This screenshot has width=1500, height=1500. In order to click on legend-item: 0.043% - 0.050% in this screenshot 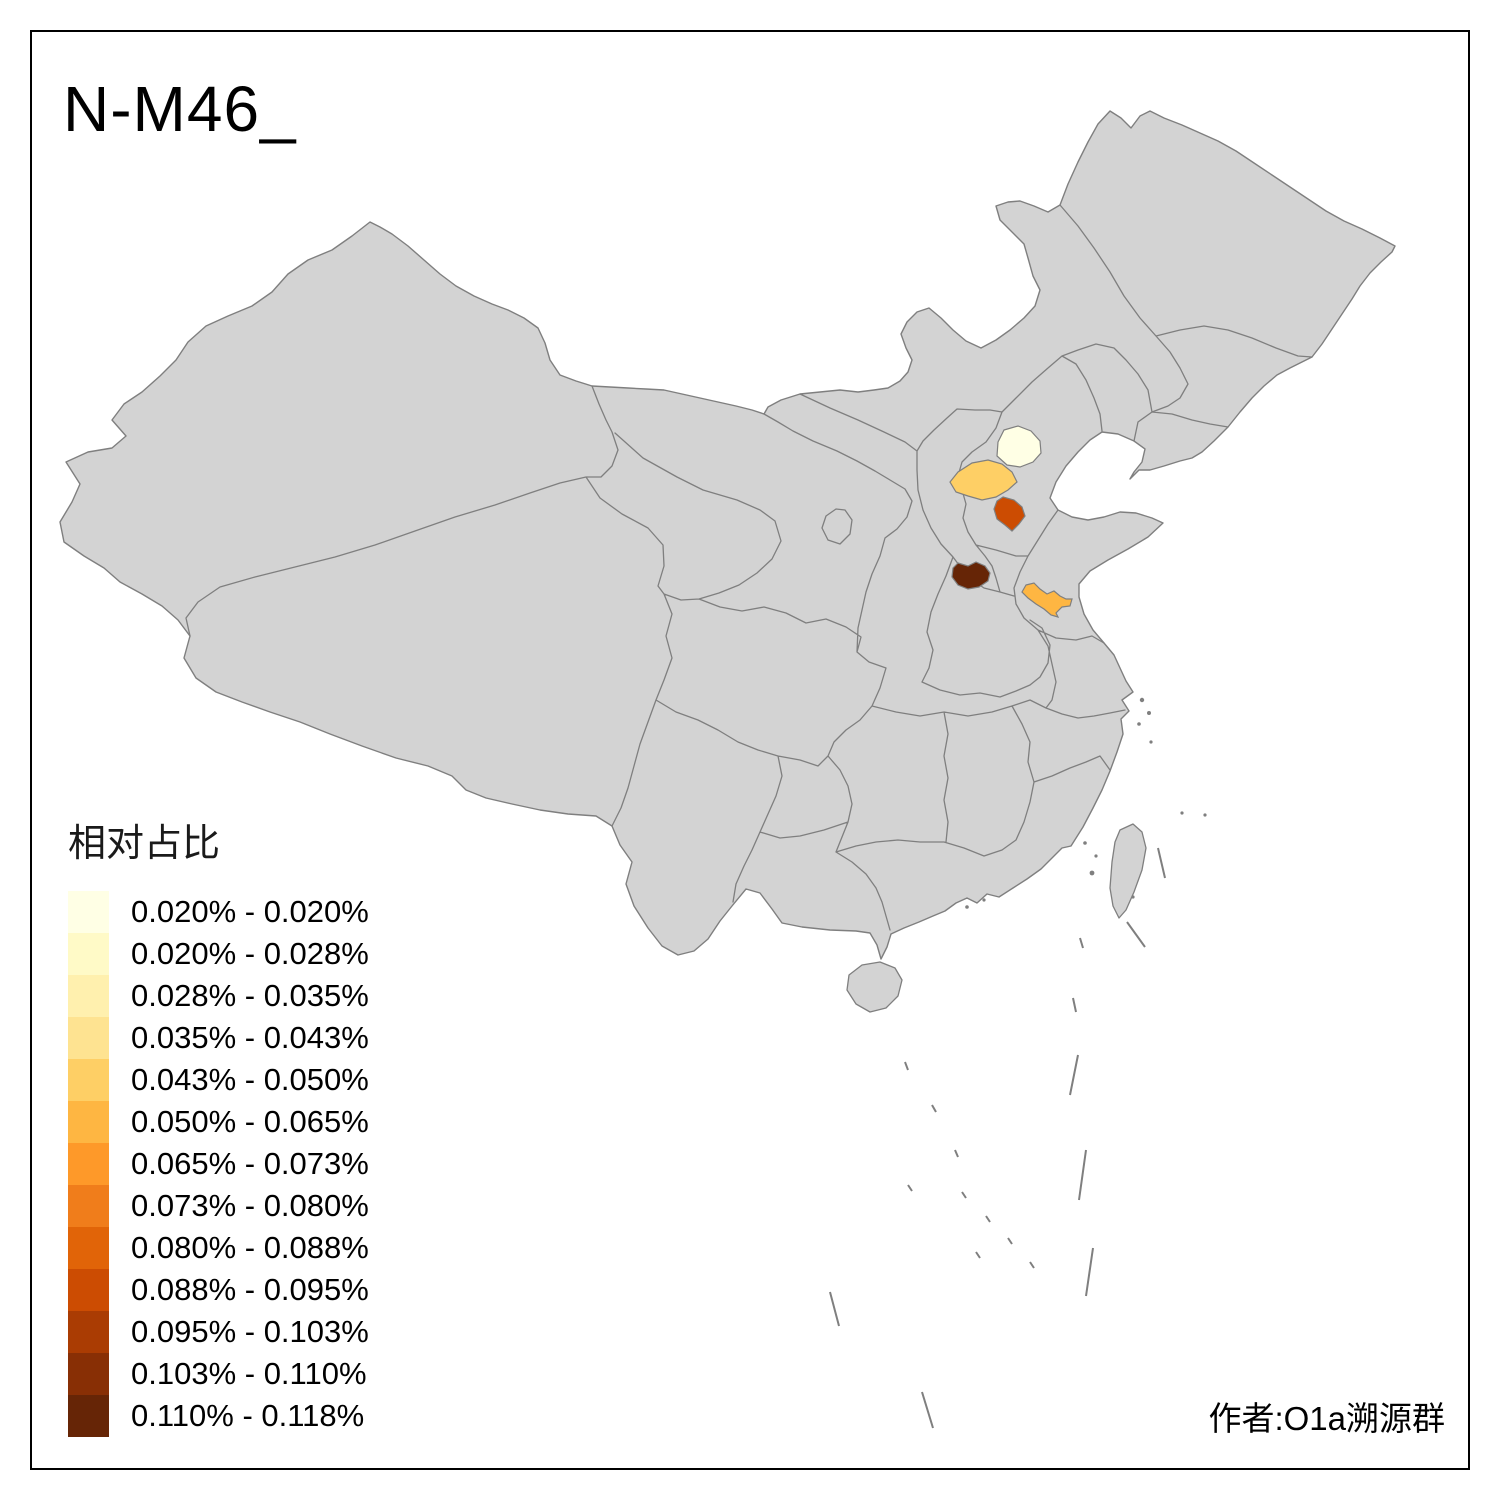, I will do `click(218, 1080)`.